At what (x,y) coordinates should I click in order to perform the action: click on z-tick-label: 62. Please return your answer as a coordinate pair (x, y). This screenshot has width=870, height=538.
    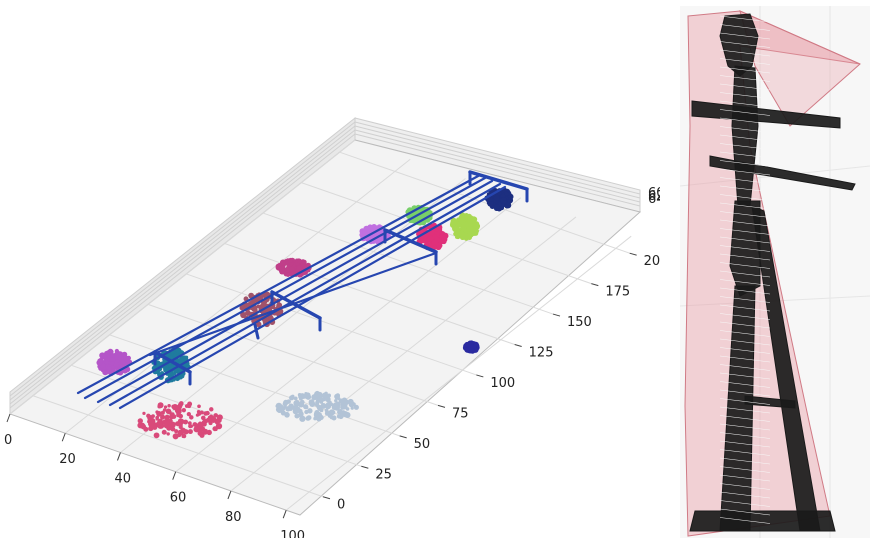
    Looking at the image, I should click on (654, 196).